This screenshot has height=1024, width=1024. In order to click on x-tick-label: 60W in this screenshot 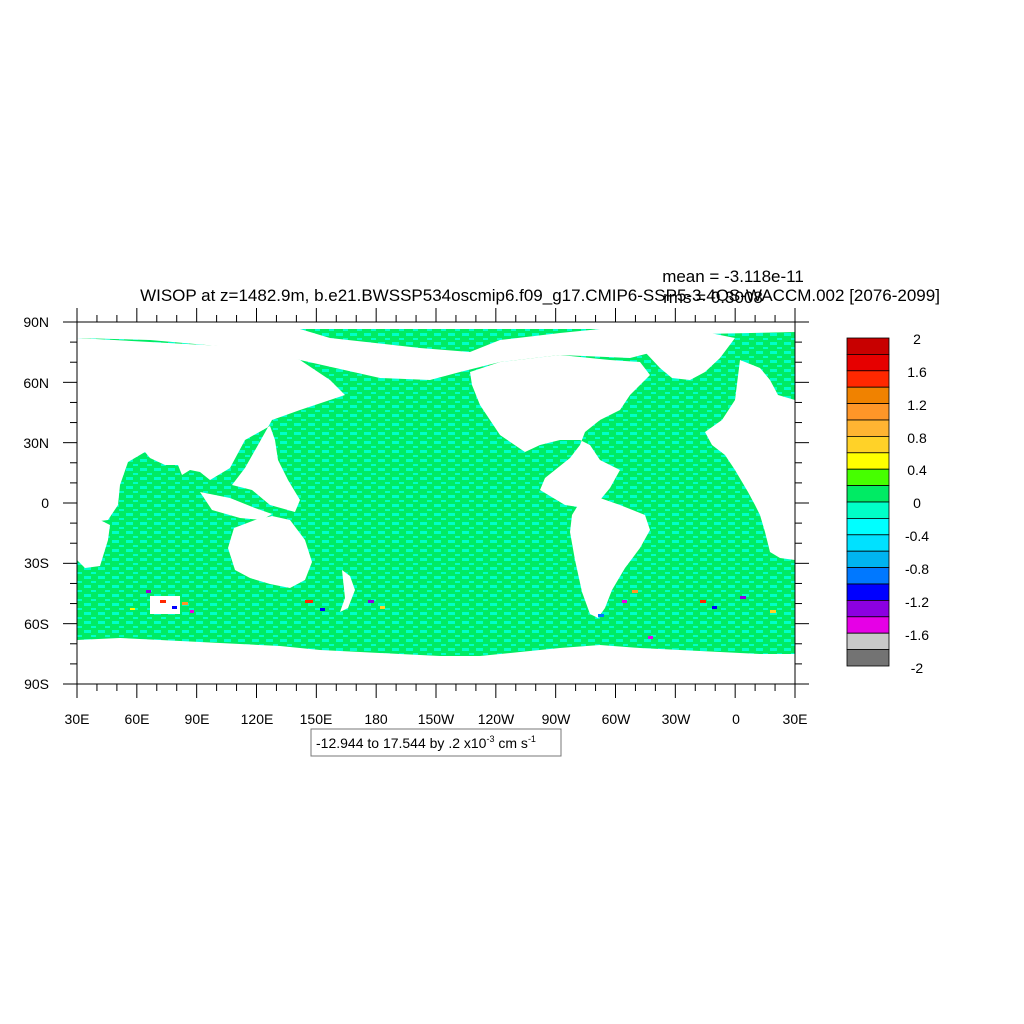, I will do `click(617, 719)`.